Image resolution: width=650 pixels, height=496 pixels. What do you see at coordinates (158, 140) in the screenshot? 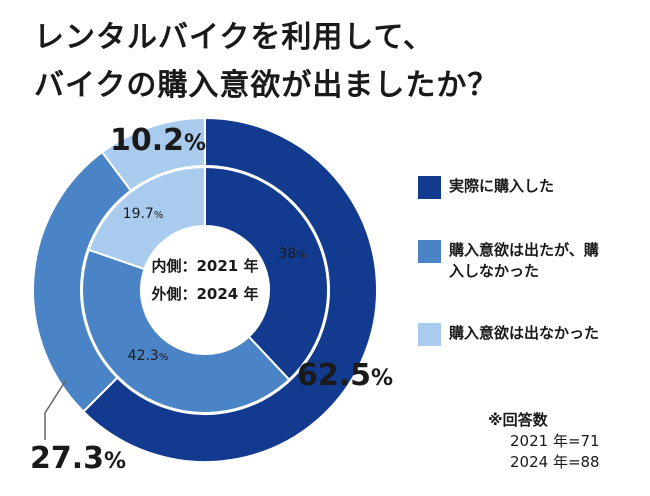
I see `outer-label-not-motivated: 10.2%` at bounding box center [158, 140].